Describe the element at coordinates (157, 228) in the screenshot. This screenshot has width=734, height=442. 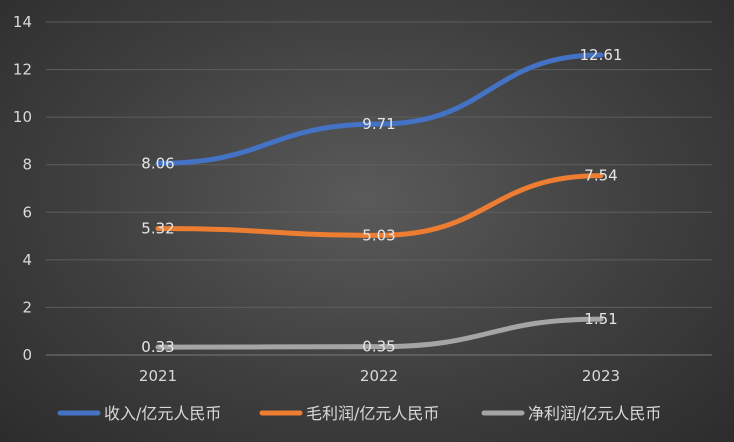
I see `data-label: 5.32` at that location.